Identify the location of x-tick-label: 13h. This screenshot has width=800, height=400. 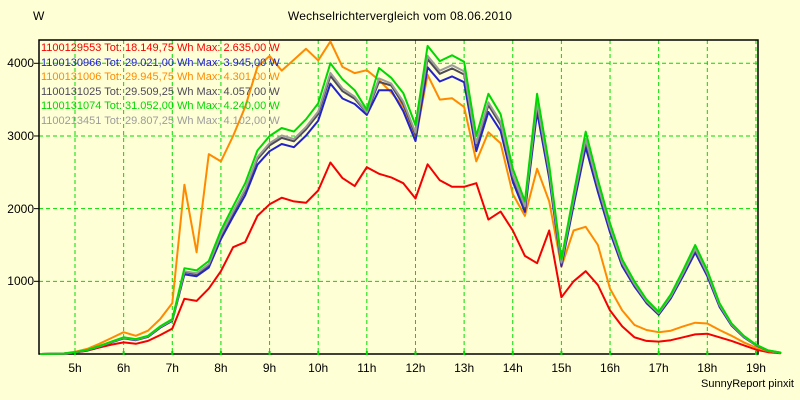
(464, 368).